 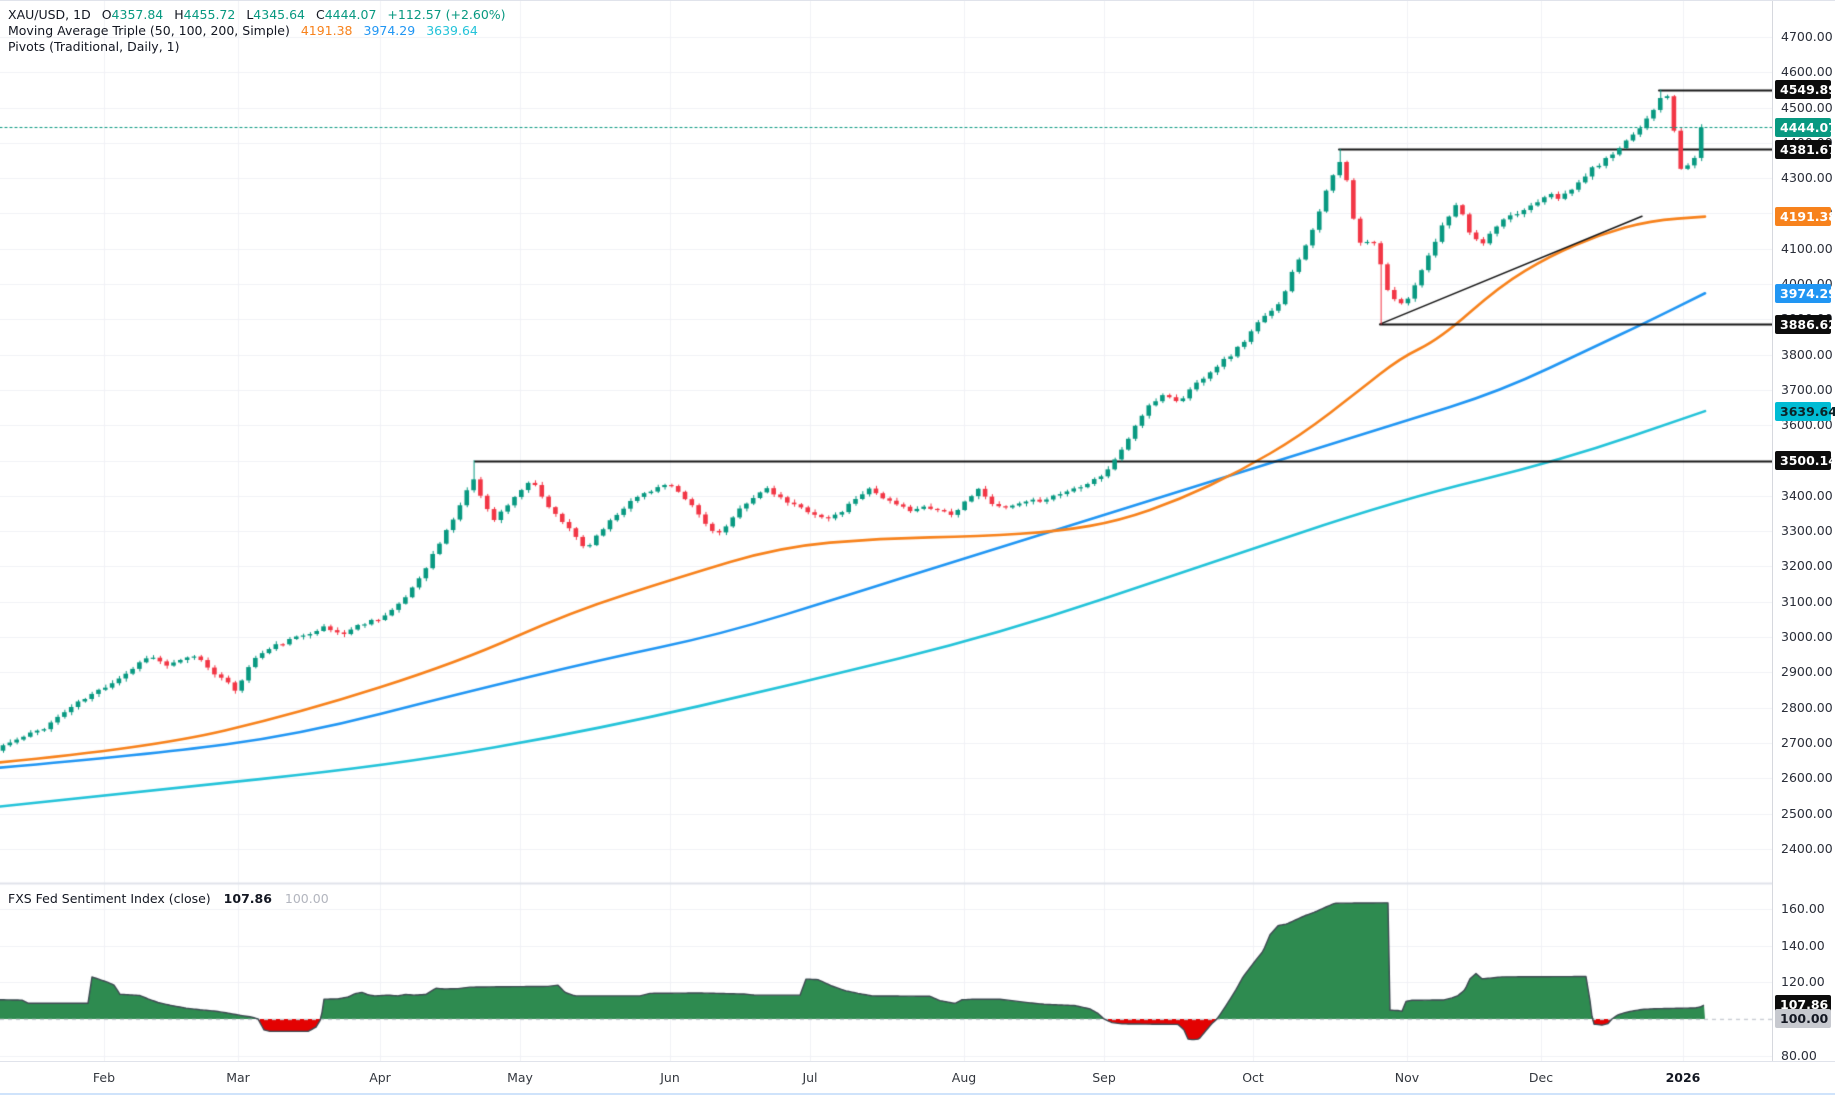 I want to click on time-axis-label: Sep, so click(x=1104, y=1077).